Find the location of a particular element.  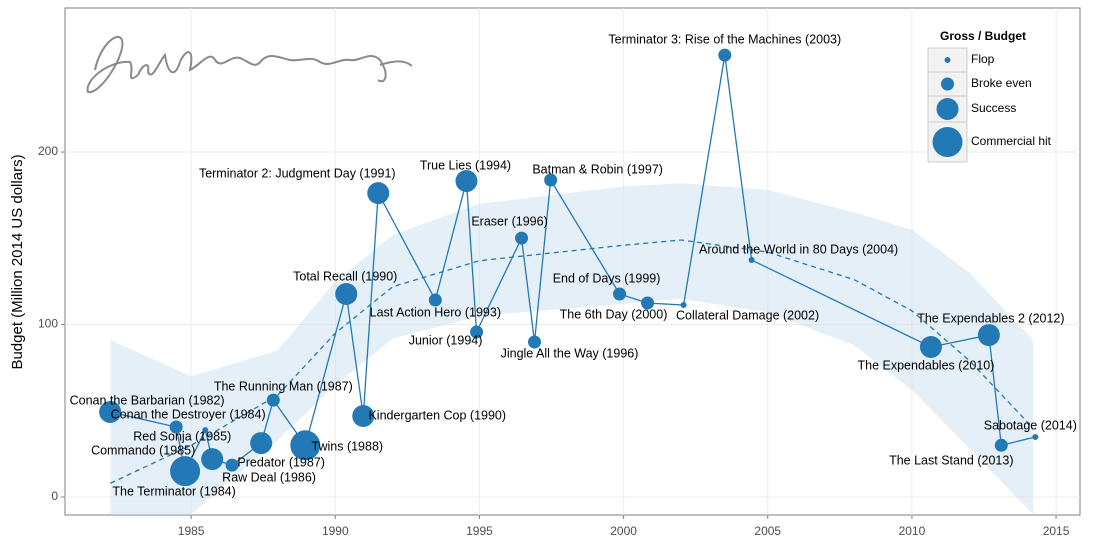

point-label: Collateral Damage (2002) is located at coordinates (747, 315).